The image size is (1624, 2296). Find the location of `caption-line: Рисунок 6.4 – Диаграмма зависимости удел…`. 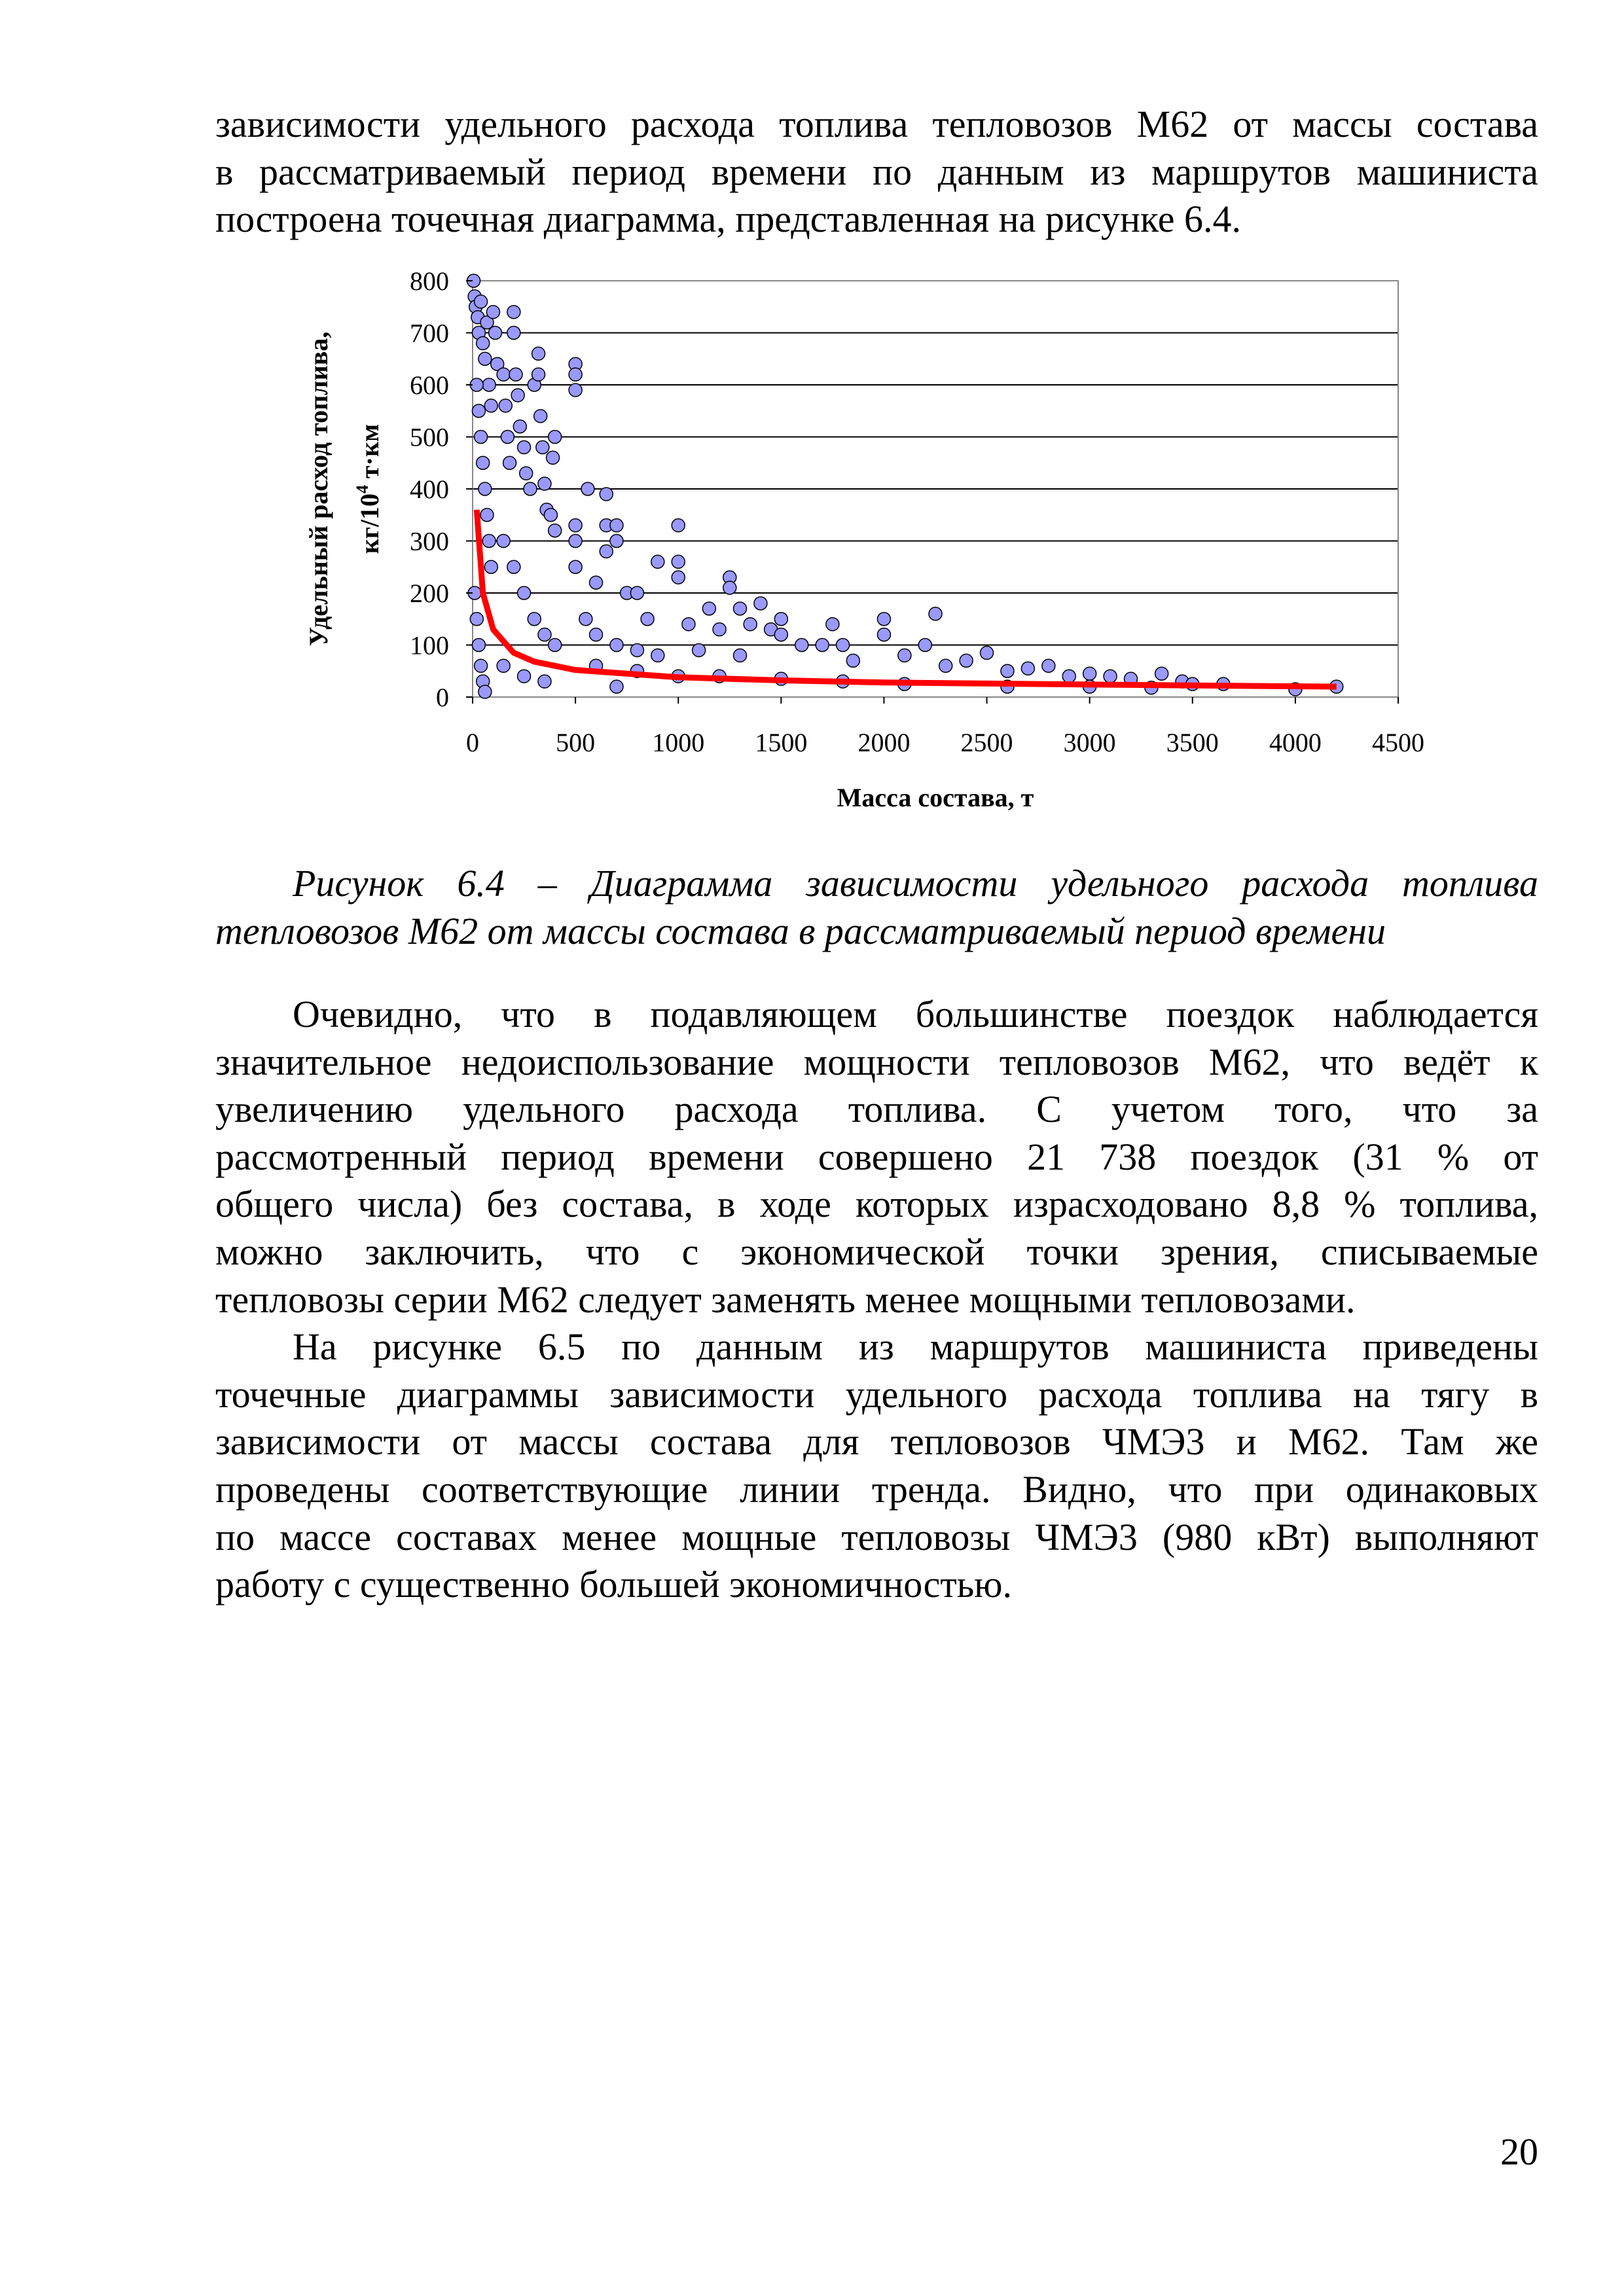

caption-line: Рисунок 6.4 – Диаграмма зависимости удел… is located at coordinates (915, 883).